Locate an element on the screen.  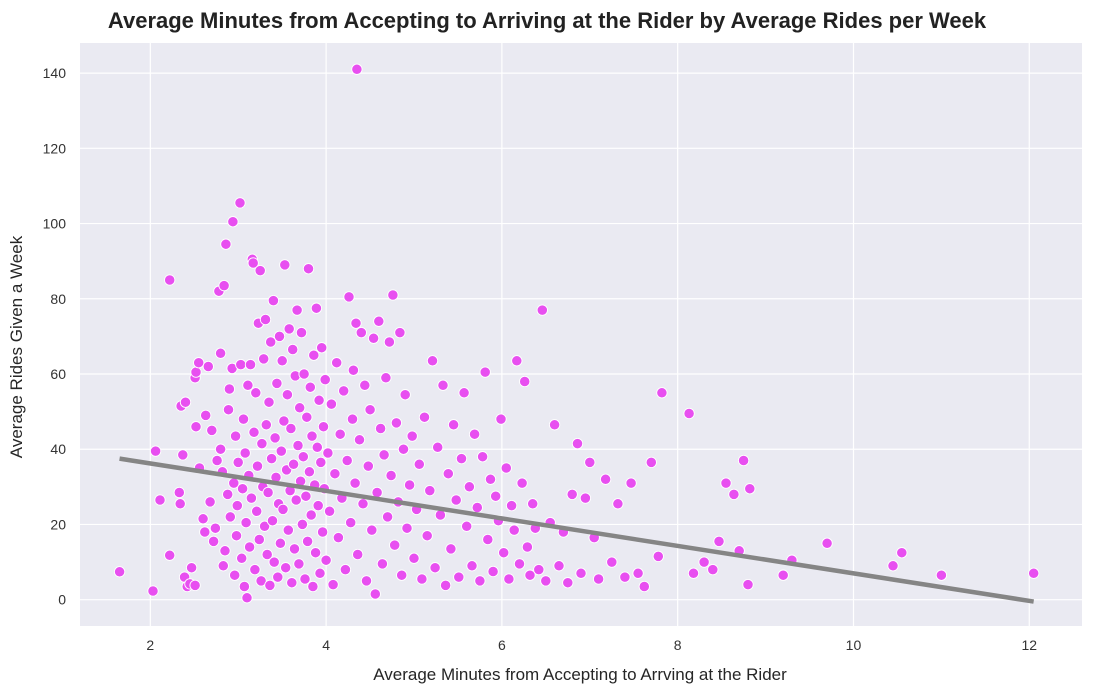
y-tick-label: 80 is located at coordinates (58, 299).